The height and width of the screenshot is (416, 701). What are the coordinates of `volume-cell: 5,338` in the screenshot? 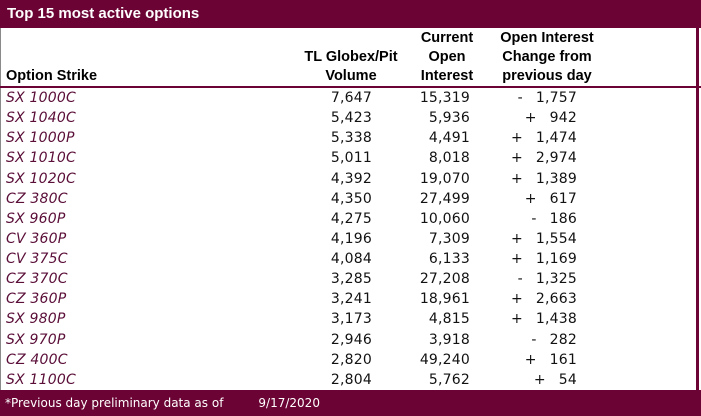 It's located at (351, 138).